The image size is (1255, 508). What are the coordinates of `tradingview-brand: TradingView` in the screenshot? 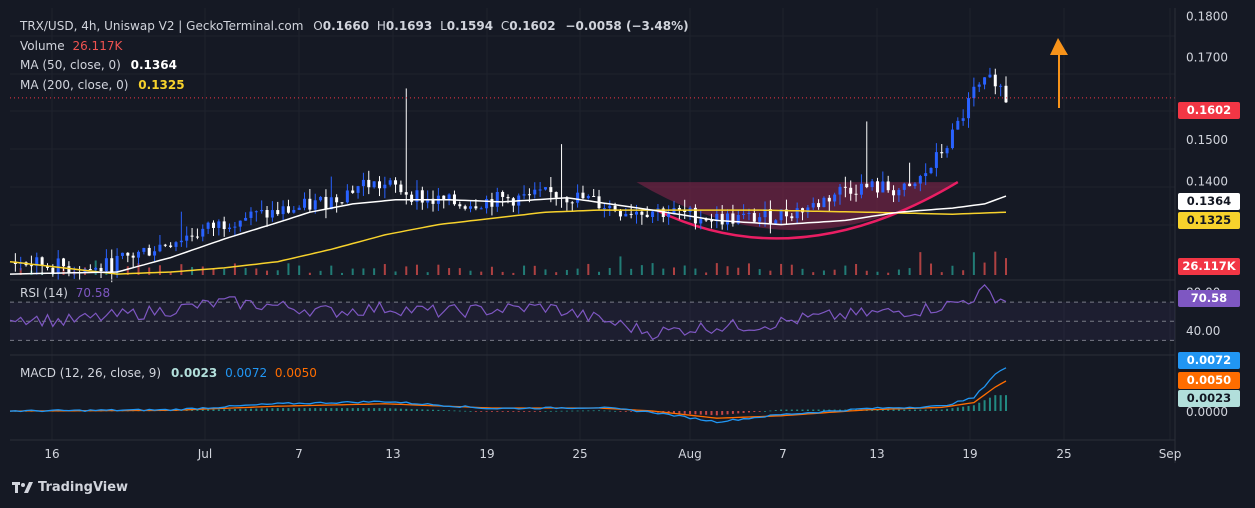 It's located at (70, 487).